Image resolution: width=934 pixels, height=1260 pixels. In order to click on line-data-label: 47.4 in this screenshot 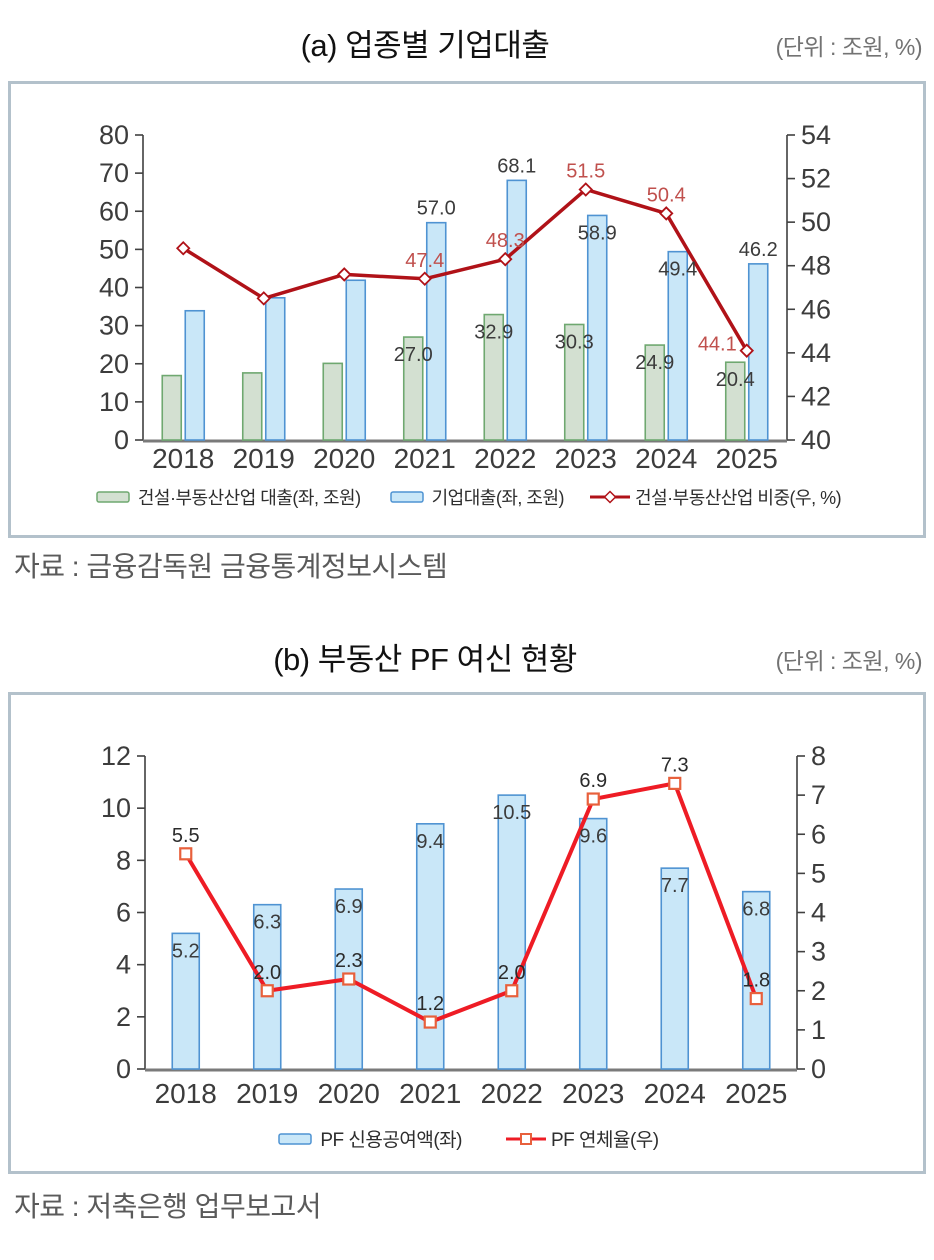, I will do `click(424, 261)`.